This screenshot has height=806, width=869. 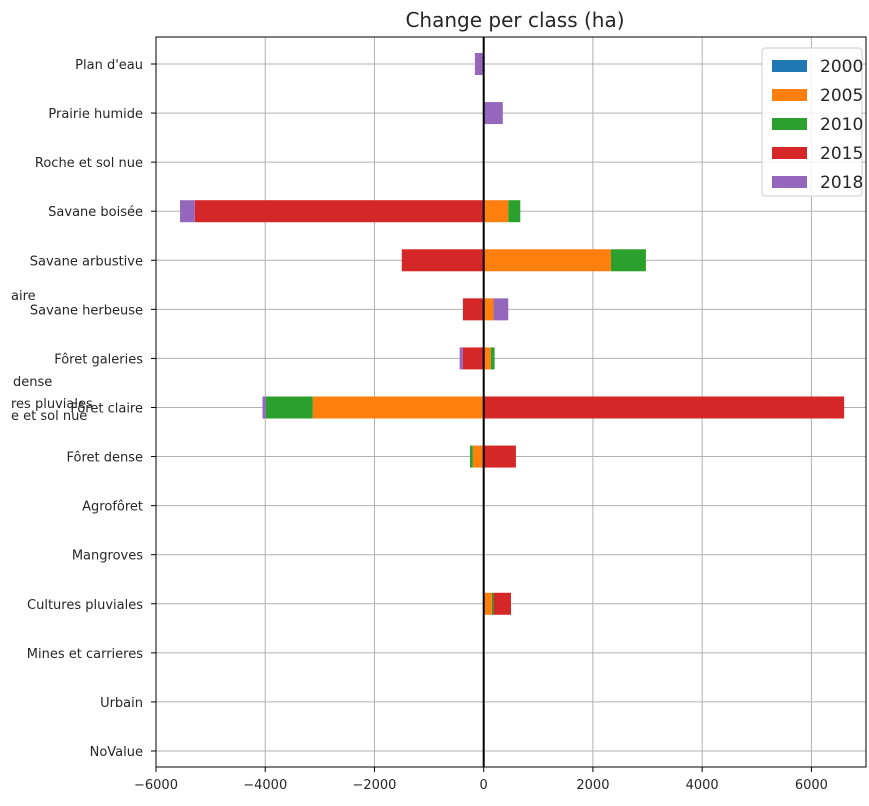 I want to click on legend: 2000 2005 2010 2015 2018, so click(x=812, y=122).